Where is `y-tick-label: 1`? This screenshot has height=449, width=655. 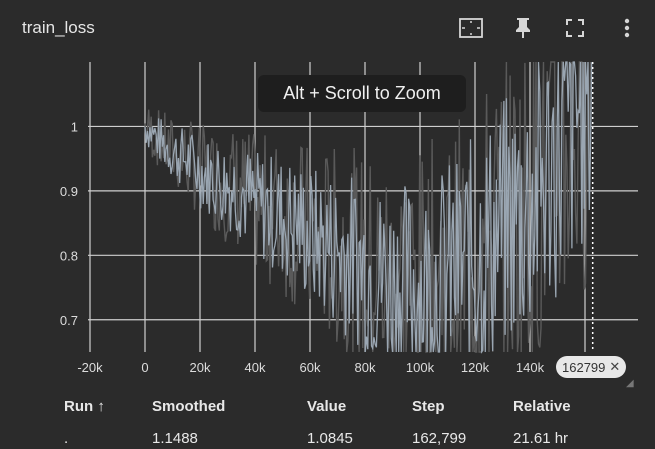 y-tick-label: 1 is located at coordinates (74, 126).